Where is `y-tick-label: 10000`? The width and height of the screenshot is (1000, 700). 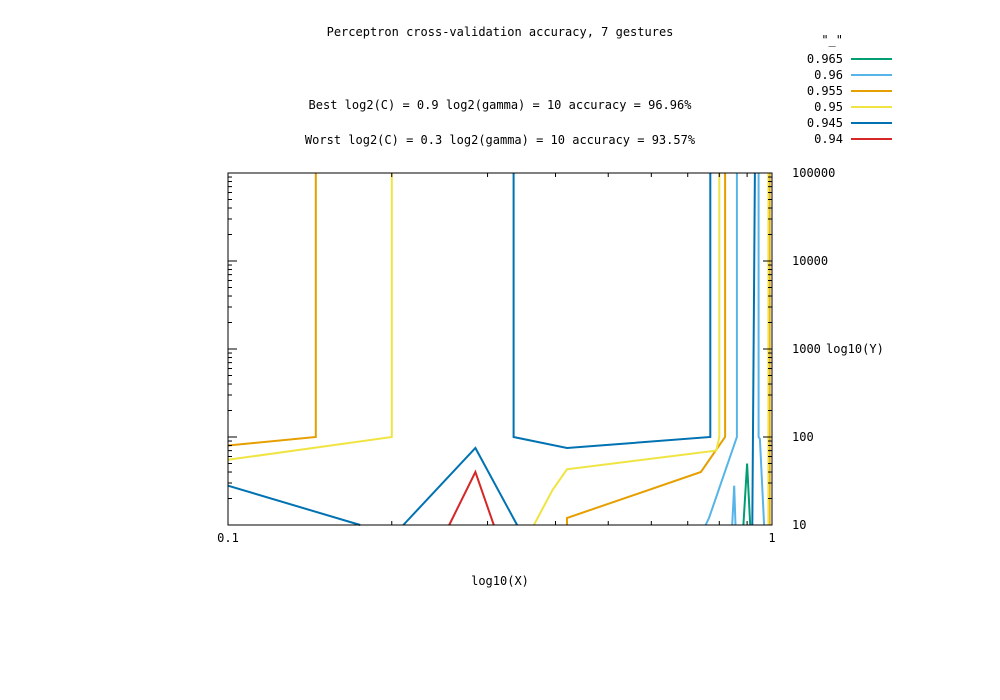 y-tick-label: 10000 is located at coordinates (810, 261).